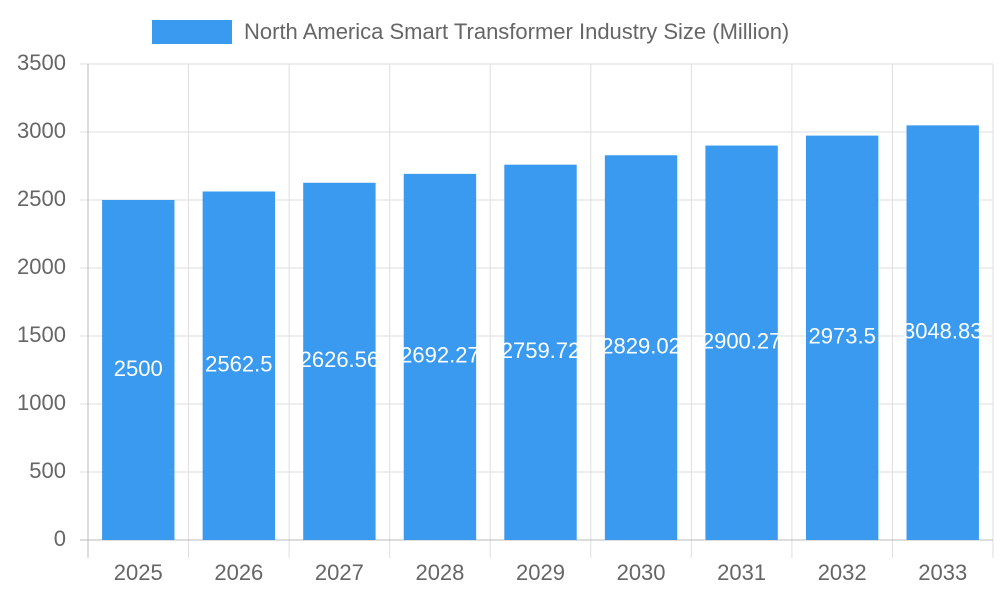 Image resolution: width=1000 pixels, height=600 pixels. What do you see at coordinates (60, 538) in the screenshot?
I see `y-tick-label: 0` at bounding box center [60, 538].